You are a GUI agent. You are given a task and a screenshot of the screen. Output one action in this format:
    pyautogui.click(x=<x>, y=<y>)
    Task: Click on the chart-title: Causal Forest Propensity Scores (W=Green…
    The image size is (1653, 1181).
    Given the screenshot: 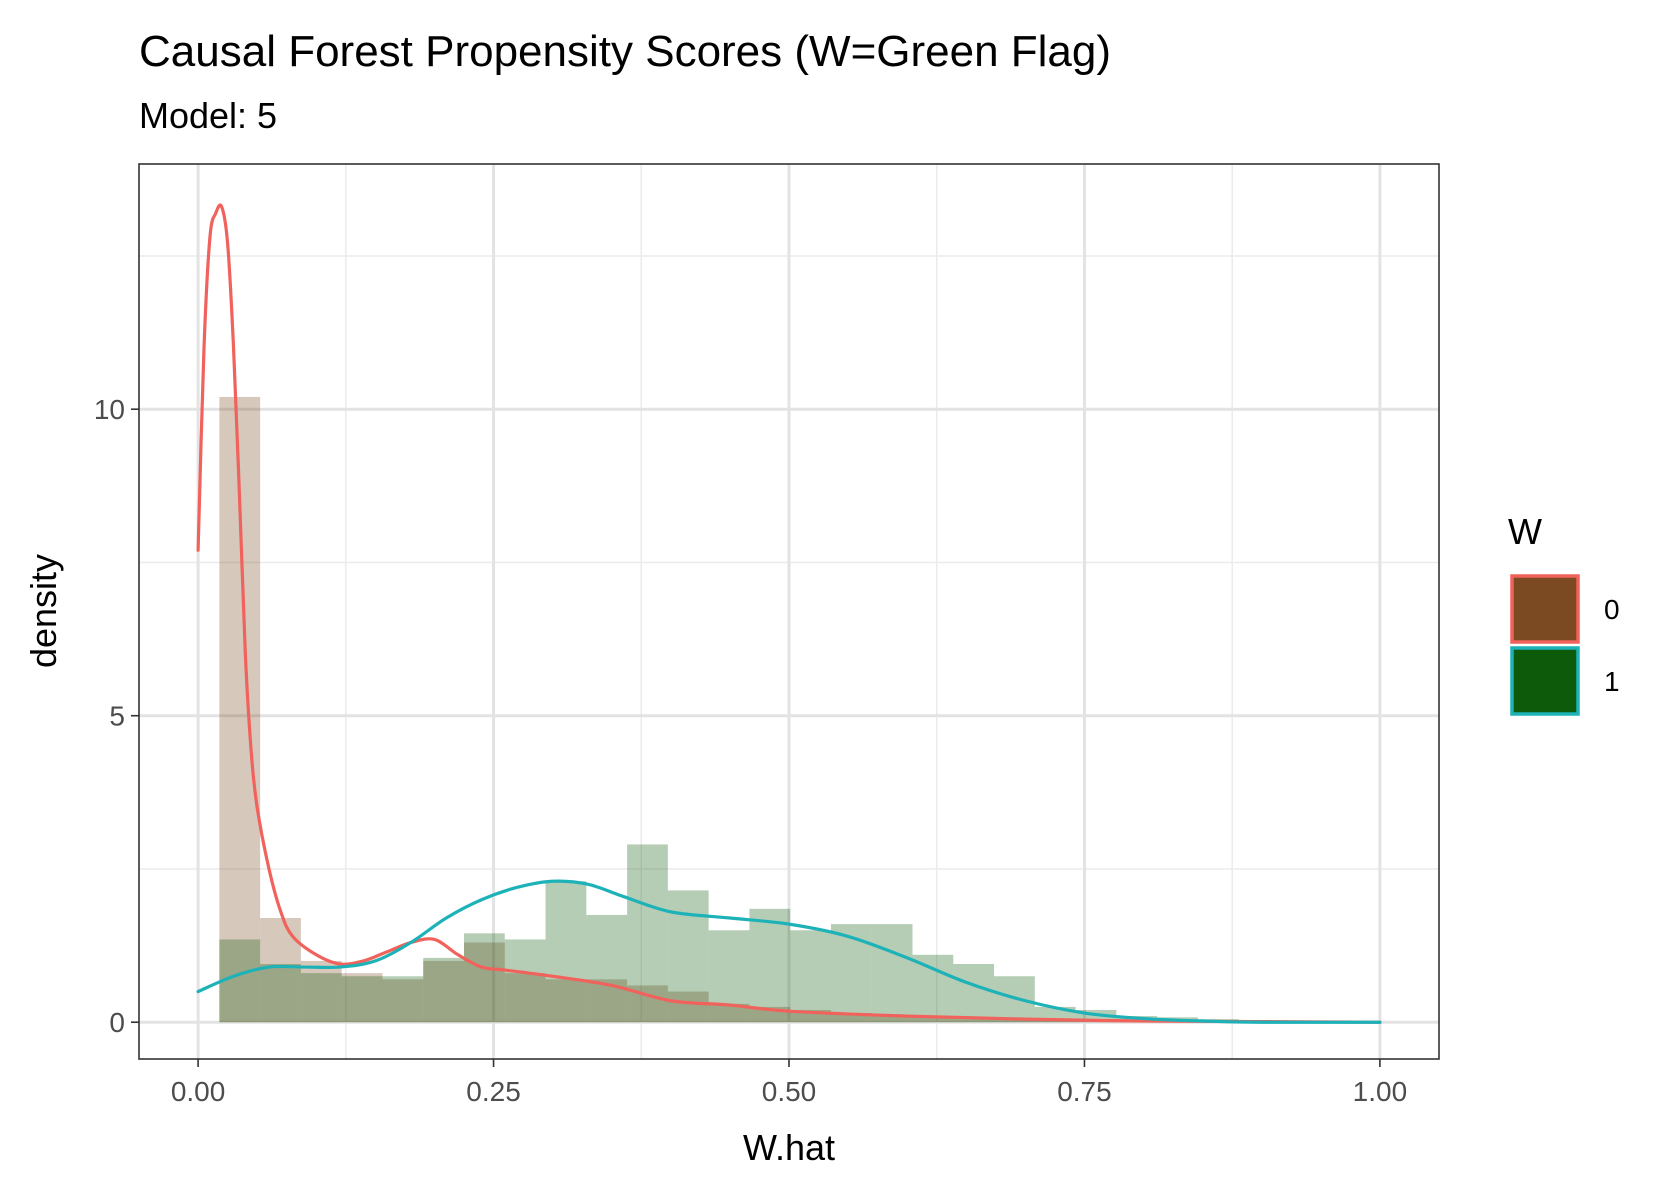 What is the action you would take?
    pyautogui.click(x=625, y=51)
    